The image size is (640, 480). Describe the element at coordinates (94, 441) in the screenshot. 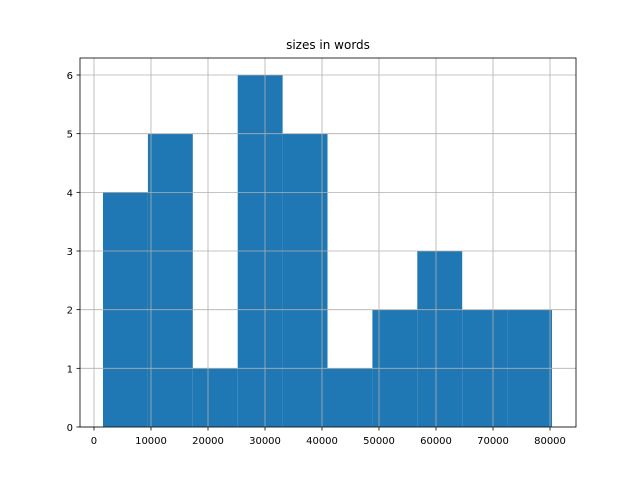

I see `x-tick-label: 0` at that location.